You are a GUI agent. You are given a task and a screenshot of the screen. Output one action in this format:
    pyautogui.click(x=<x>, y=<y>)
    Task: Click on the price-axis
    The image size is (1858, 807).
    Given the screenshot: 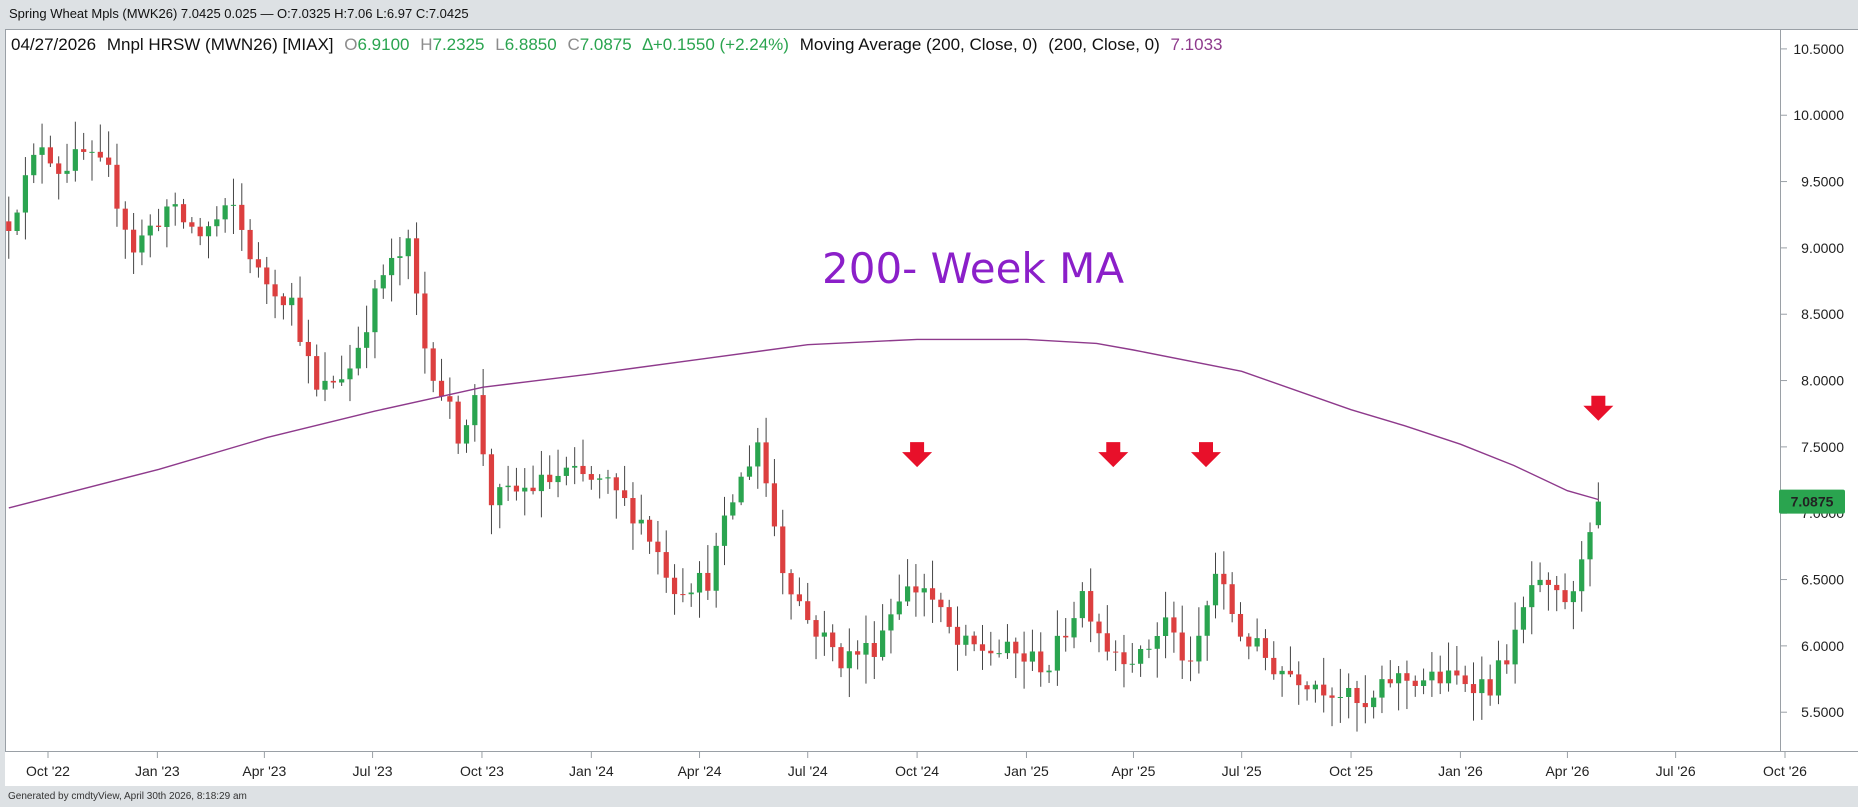 What is the action you would take?
    pyautogui.click(x=1819, y=390)
    